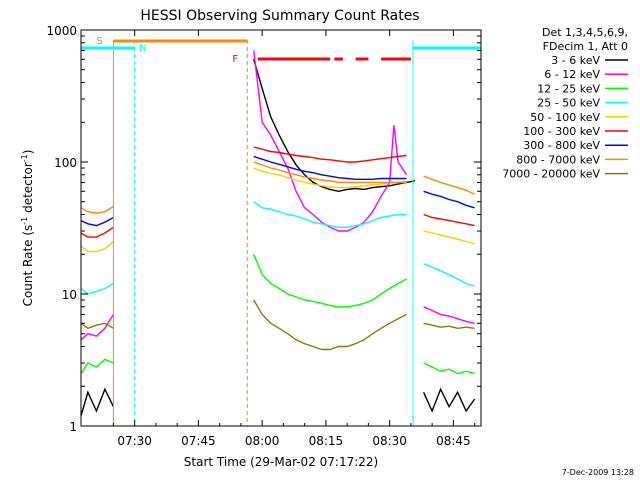 The width and height of the screenshot is (640, 480). Describe the element at coordinates (24, 221) in the screenshot. I see `y-axis-label-sup1: -1` at that location.